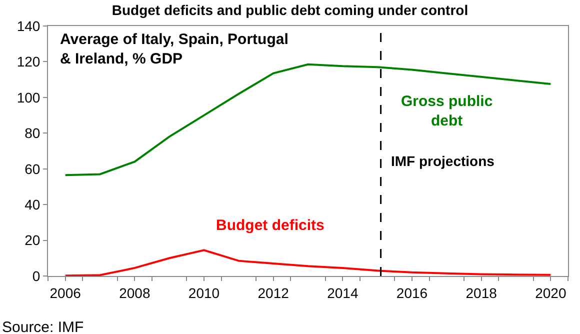 The image size is (580, 334). I want to click on annotation: Average of Italy, Spain, Portugal & Ireland, % GDP, so click(174, 49).